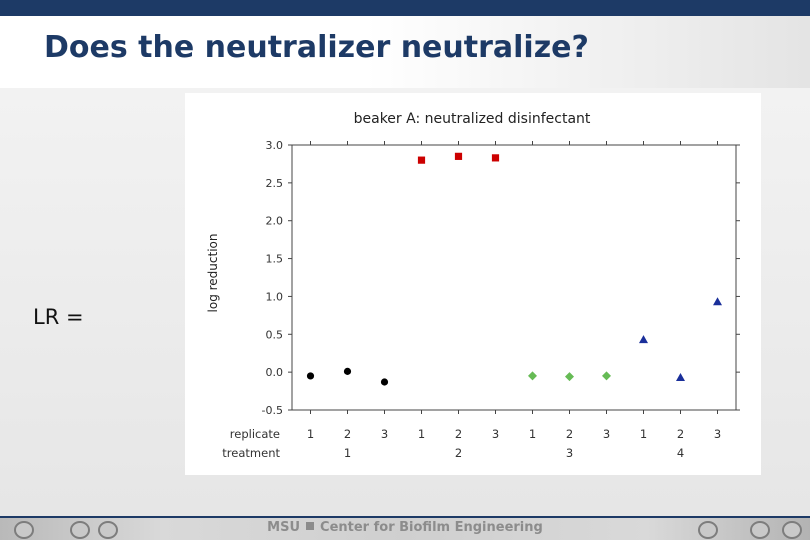 This screenshot has width=810, height=540. I want to click on data-point-t3-r3, so click(606, 376).